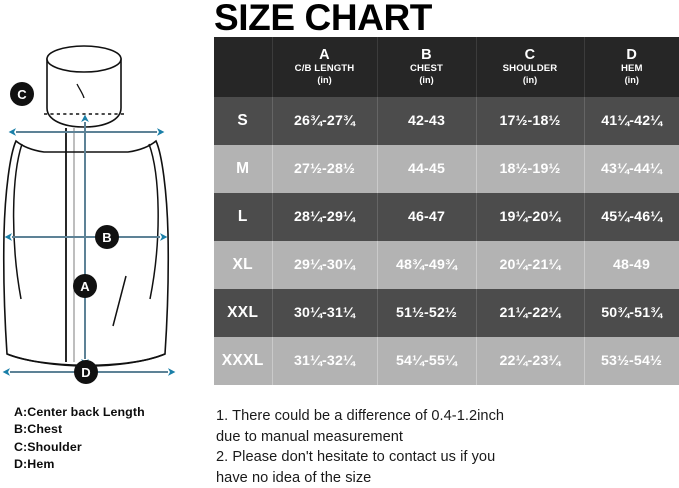 Image resolution: width=679 pixels, height=488 pixels. Describe the element at coordinates (530, 361) in the screenshot. I see `cell-shoulder: 22¼-23¼` at that location.